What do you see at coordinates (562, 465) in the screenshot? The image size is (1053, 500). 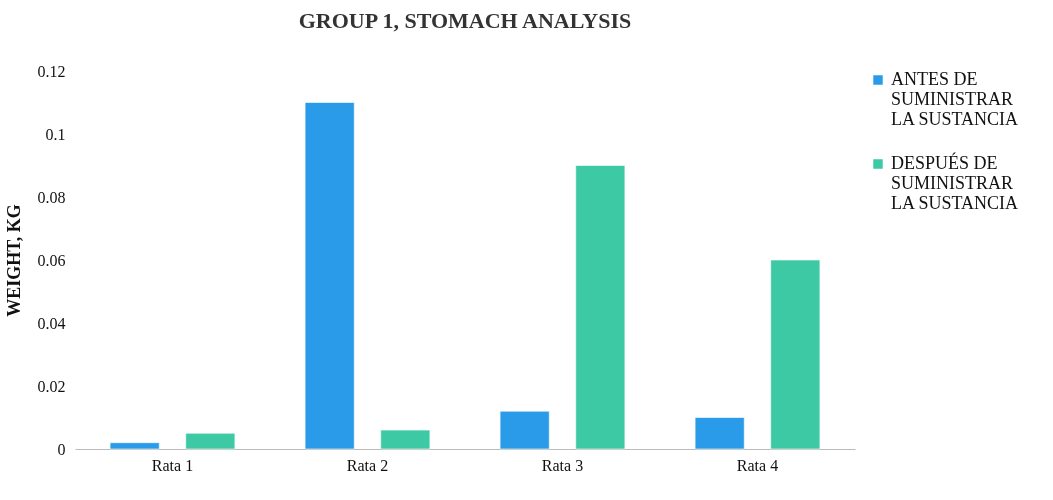 I see `x-tick-label: Rata 3` at bounding box center [562, 465].